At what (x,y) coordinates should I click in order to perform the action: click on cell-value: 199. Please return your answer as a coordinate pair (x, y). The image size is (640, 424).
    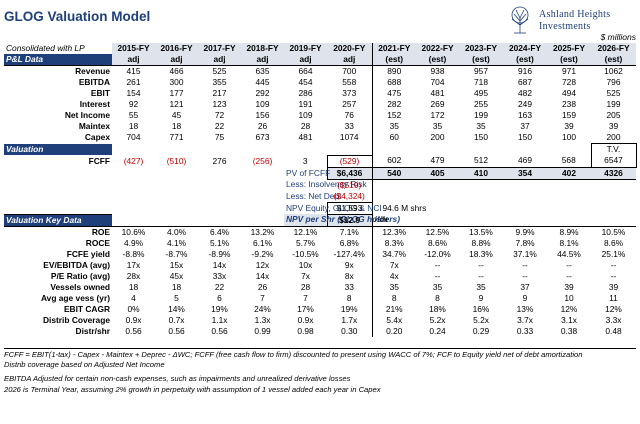
    Looking at the image, I should click on (481, 115).